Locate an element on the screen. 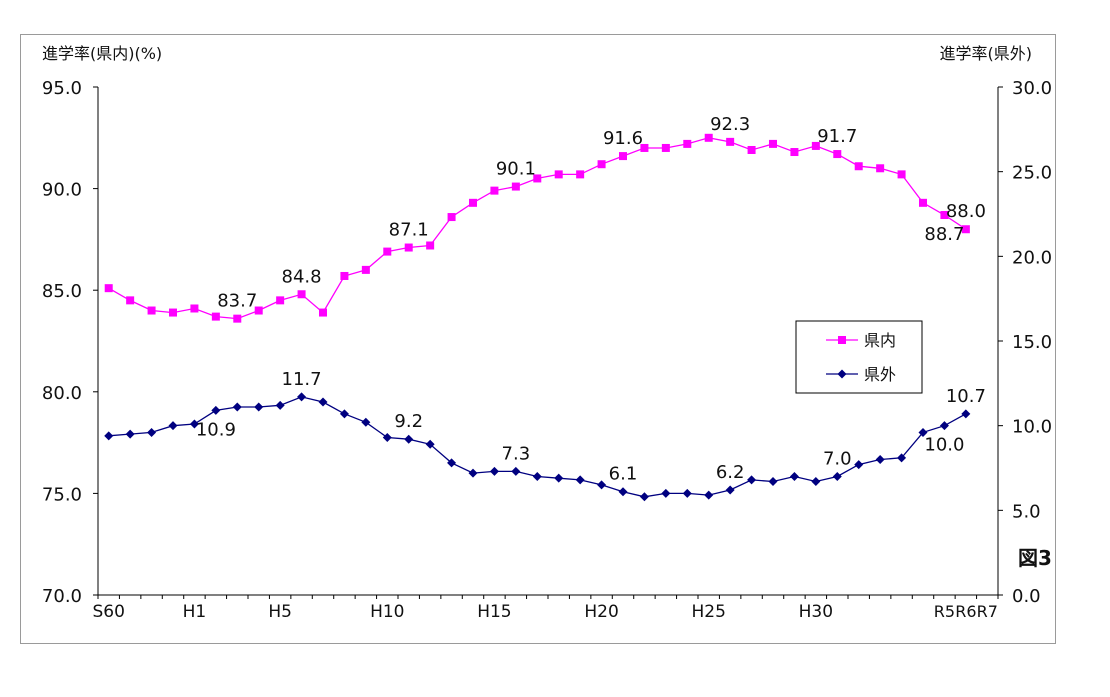 This screenshot has height=697, width=1110. right-axis-tick-label: 0.0 is located at coordinates (1026, 596).